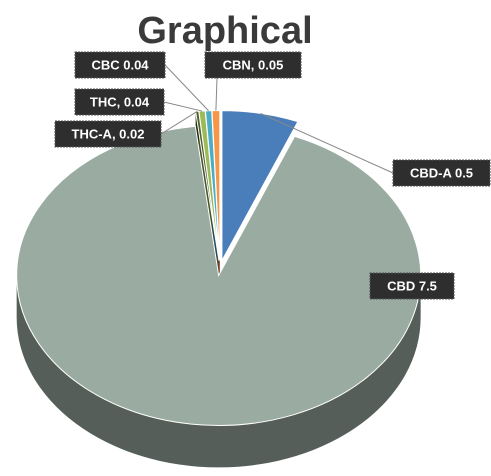 Image resolution: width=491 pixels, height=476 pixels. I want to click on data-label: CBD 7.5, so click(412, 285).